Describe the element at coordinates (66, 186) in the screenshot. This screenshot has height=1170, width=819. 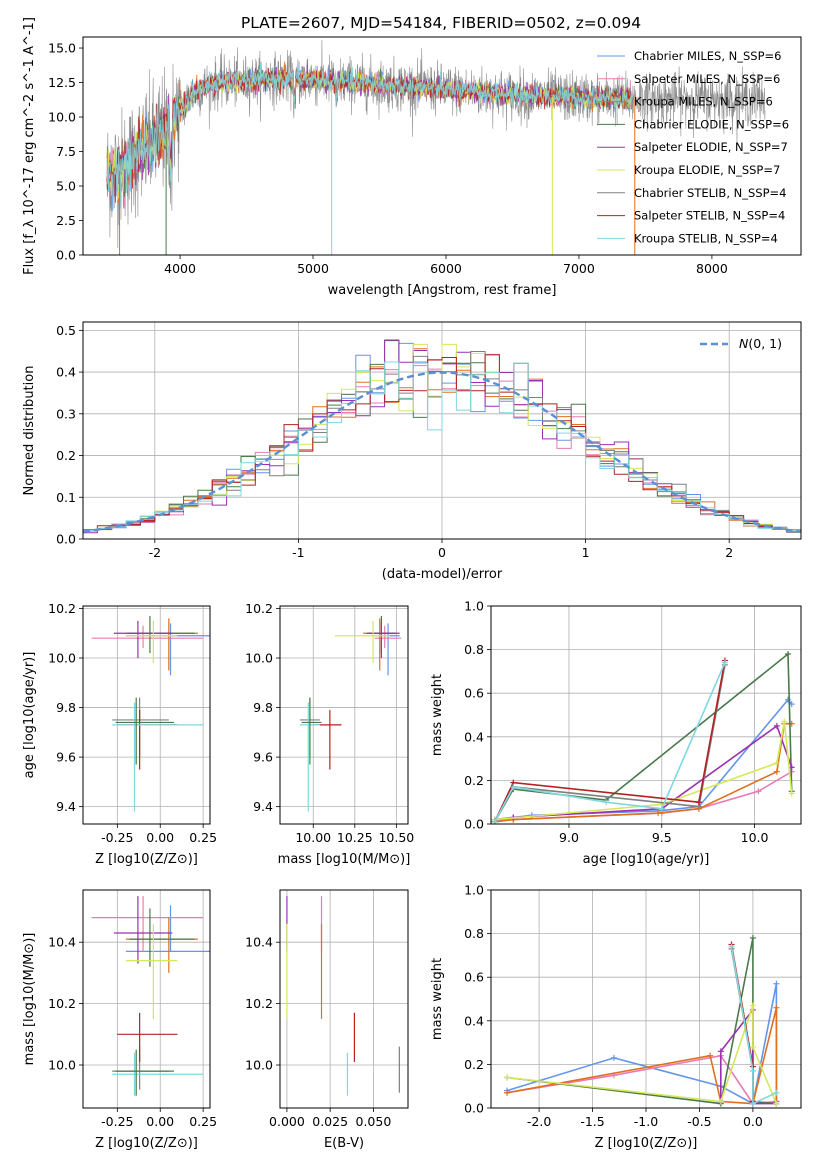
I see `y-tick-label: 5.0` at that location.